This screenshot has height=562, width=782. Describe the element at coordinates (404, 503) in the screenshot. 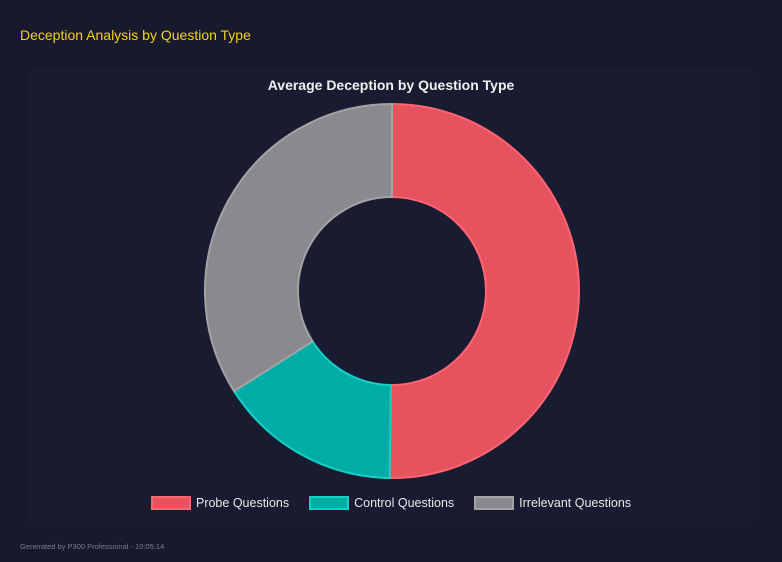

I see `legend-label: Control Questions` at that location.